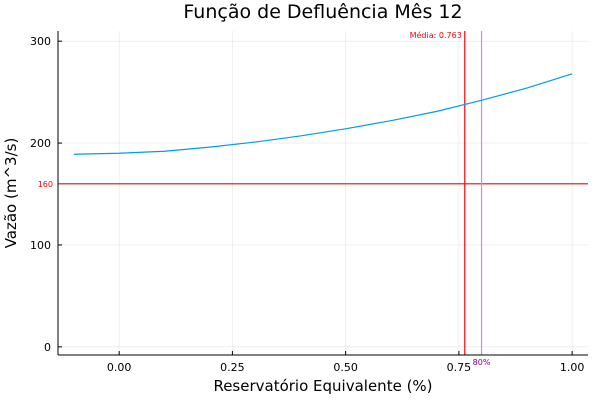  Describe the element at coordinates (459, 367) in the screenshot. I see `x-tick-label-3: 0.75` at that location.